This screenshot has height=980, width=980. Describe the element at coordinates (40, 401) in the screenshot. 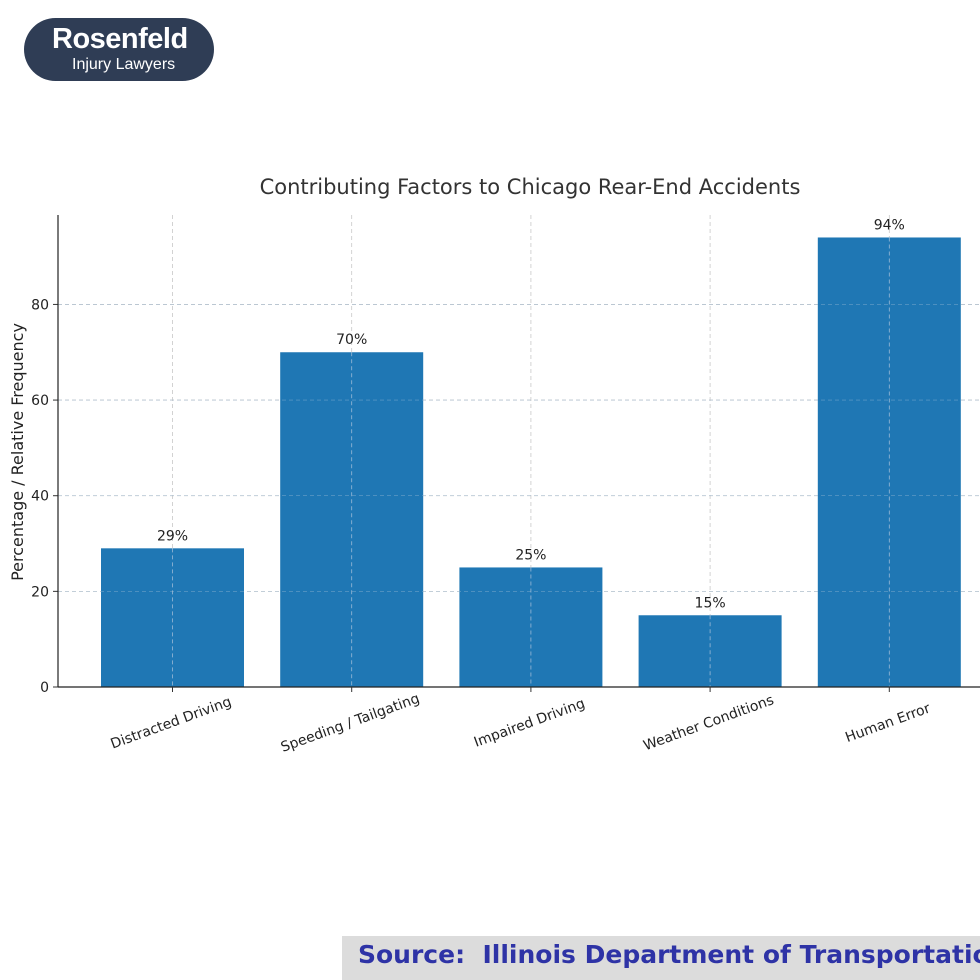

I see `y-tick-label: 60` at that location.